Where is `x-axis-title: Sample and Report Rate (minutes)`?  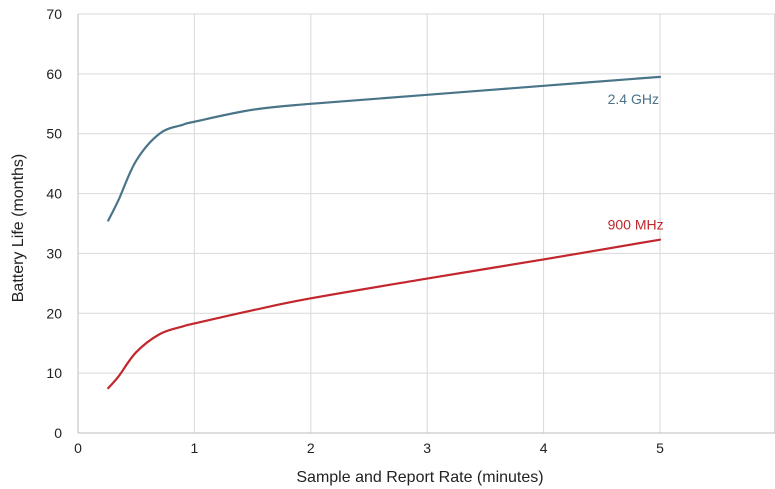
x-axis-title: Sample and Report Rate (minutes) is located at coordinates (419, 477).